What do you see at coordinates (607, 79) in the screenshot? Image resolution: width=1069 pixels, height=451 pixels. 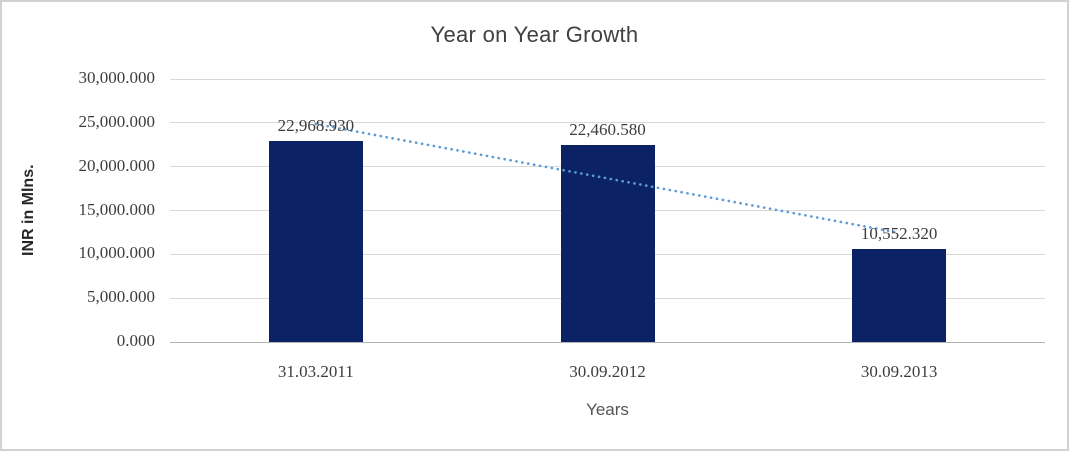 I see `gridline` at bounding box center [607, 79].